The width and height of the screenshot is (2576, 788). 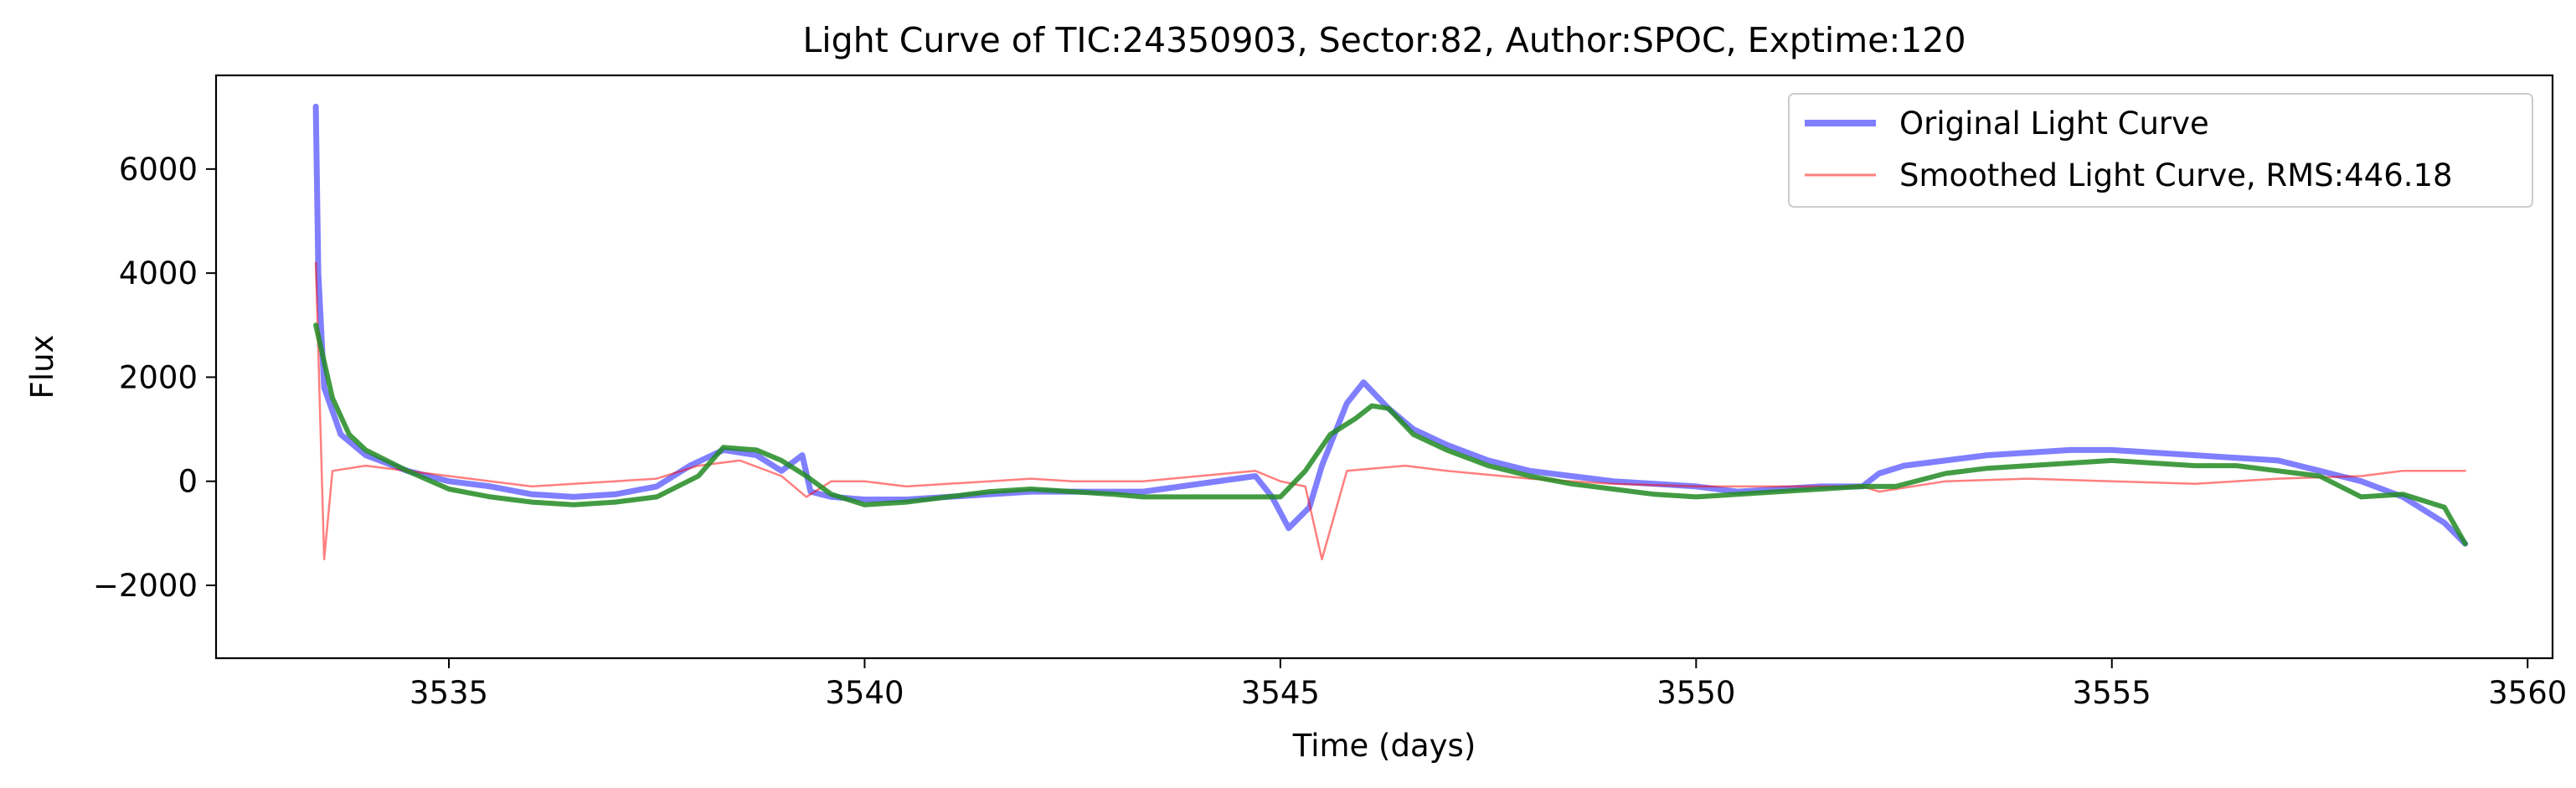 What do you see at coordinates (1280, 693) in the screenshot?
I see `x-tick-label: 3545` at bounding box center [1280, 693].